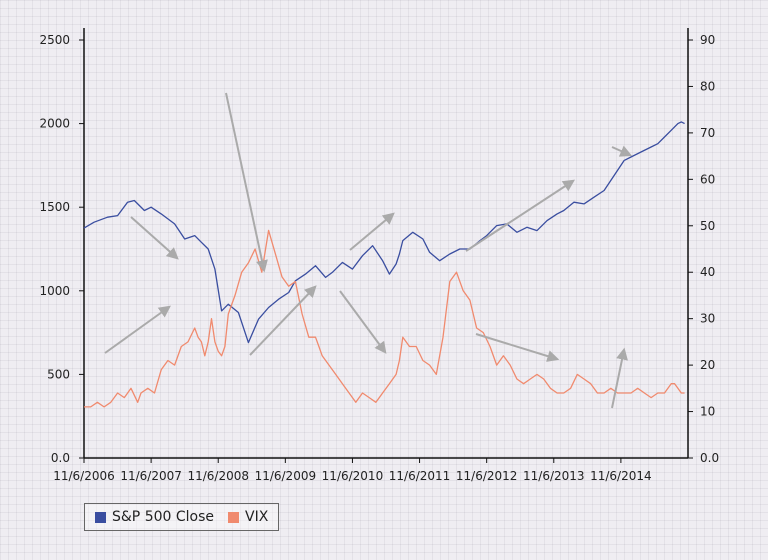 The height and width of the screenshot is (560, 768). What do you see at coordinates (54, 124) in the screenshot?
I see `left-tick-label: 2000` at bounding box center [54, 124].